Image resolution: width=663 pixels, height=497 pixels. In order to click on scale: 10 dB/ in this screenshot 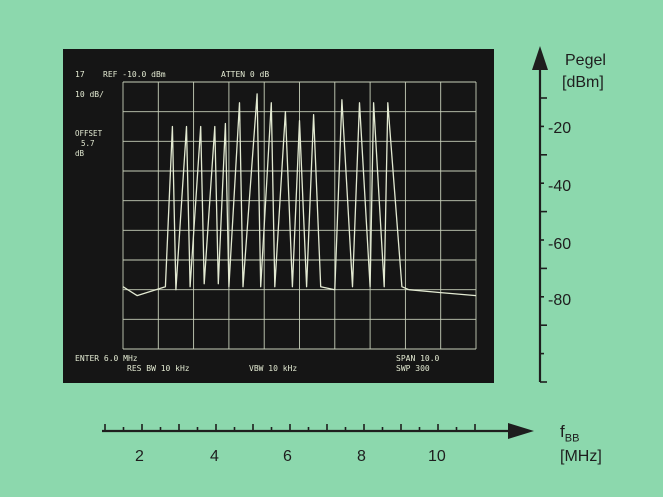, I will do `click(89, 94)`.